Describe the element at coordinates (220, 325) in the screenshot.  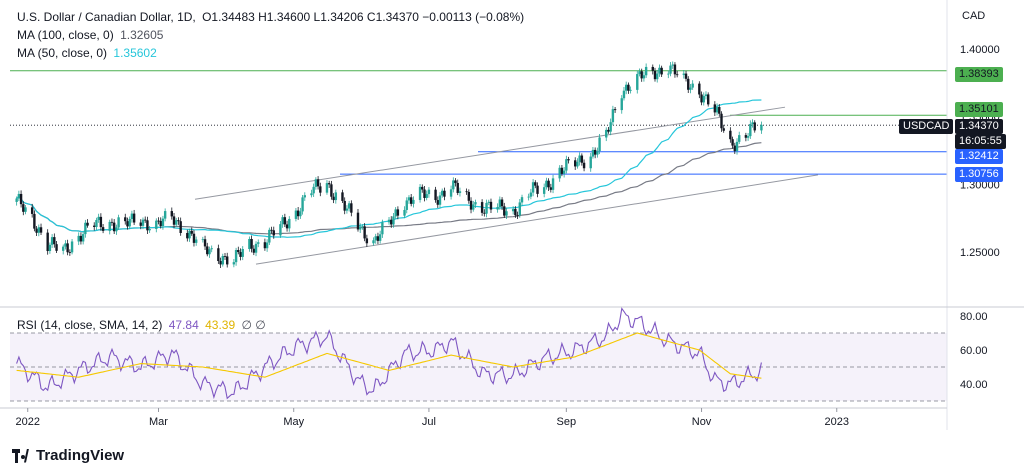
I see `rsi-sma-value: 43.39` at that location.